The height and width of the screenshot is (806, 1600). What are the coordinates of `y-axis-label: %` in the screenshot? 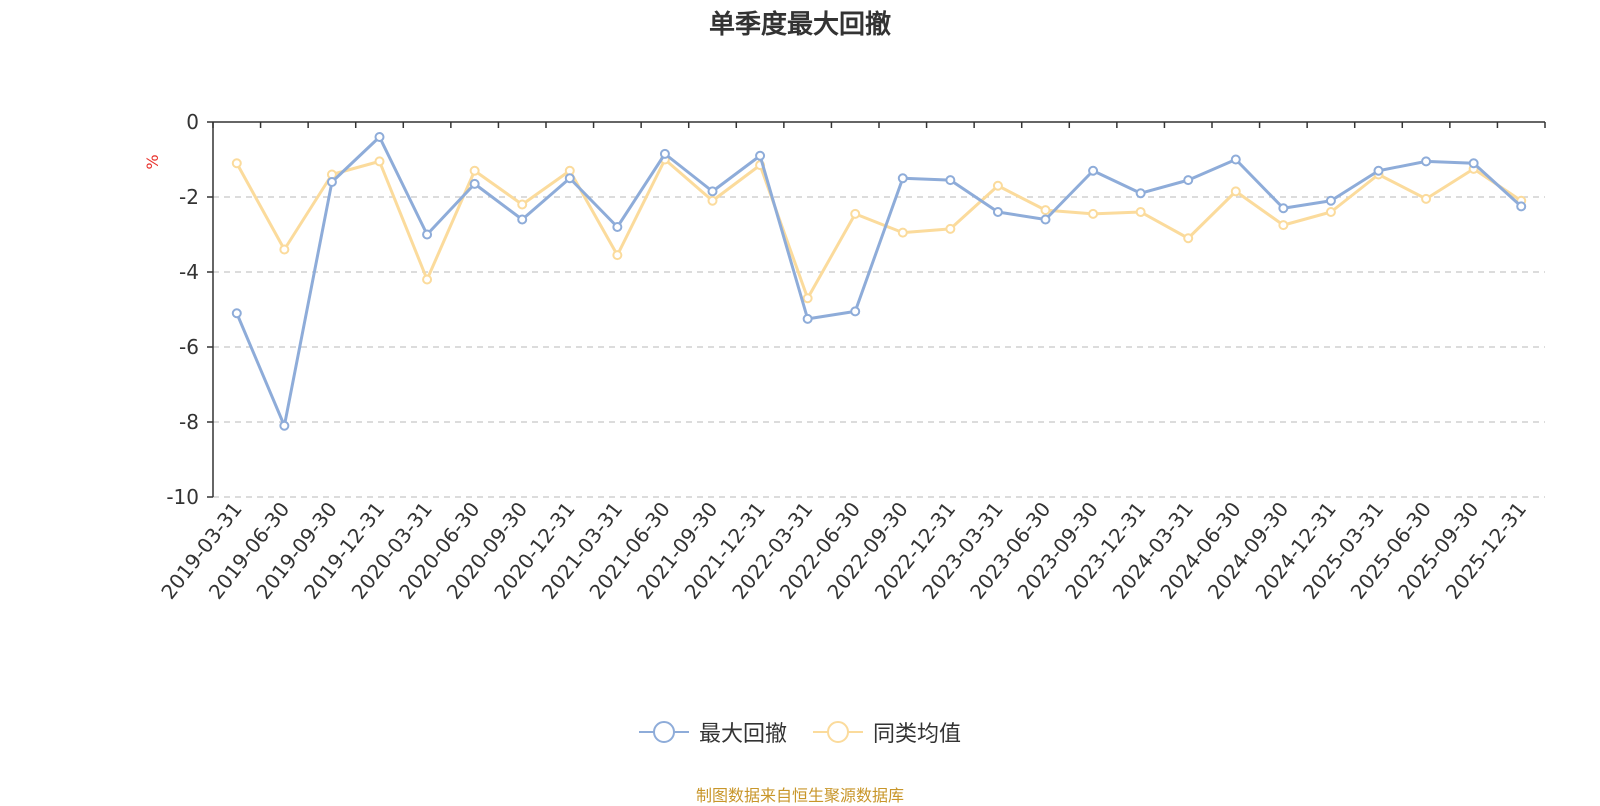 It's located at (152, 161).